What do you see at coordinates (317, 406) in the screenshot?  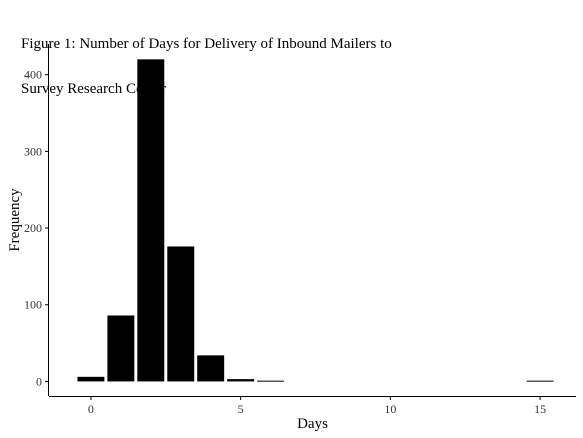 I see `x-ticks: 0 5 10 15` at bounding box center [317, 406].